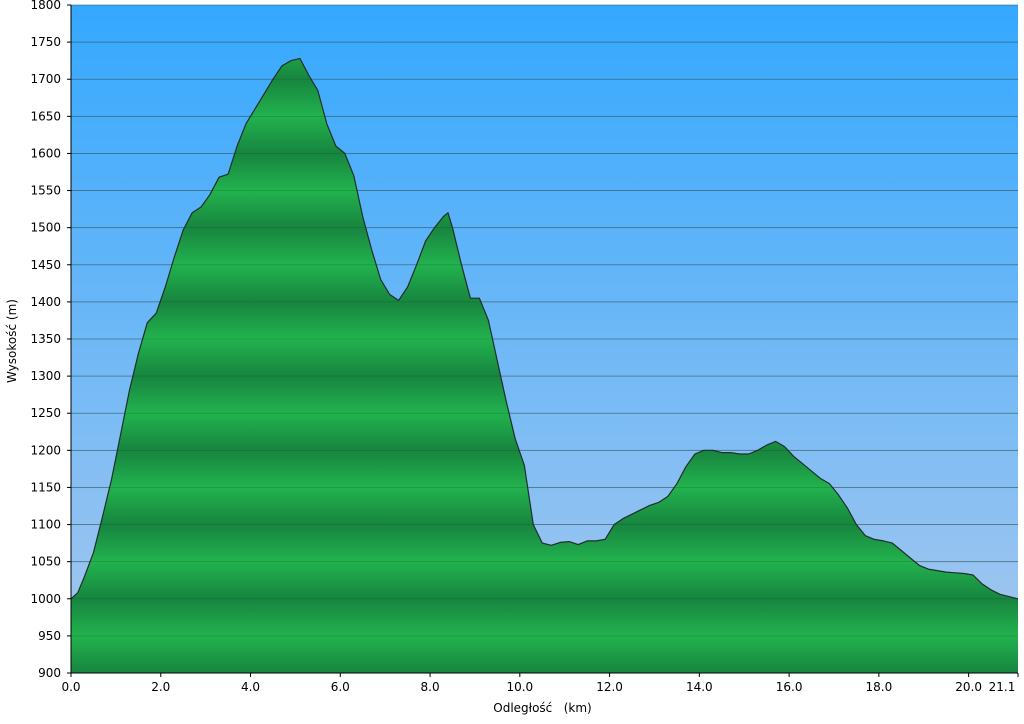  What do you see at coordinates (45, 79) in the screenshot?
I see `y-tick-label: 1700` at bounding box center [45, 79].